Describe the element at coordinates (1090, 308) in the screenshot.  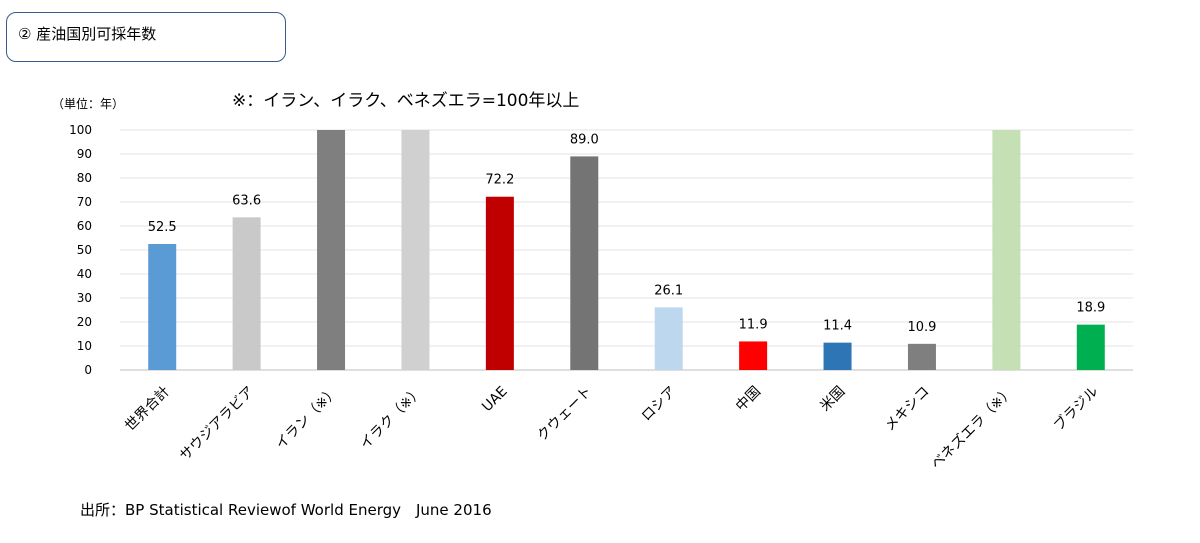
I see `data-label: 18.9` at that location.